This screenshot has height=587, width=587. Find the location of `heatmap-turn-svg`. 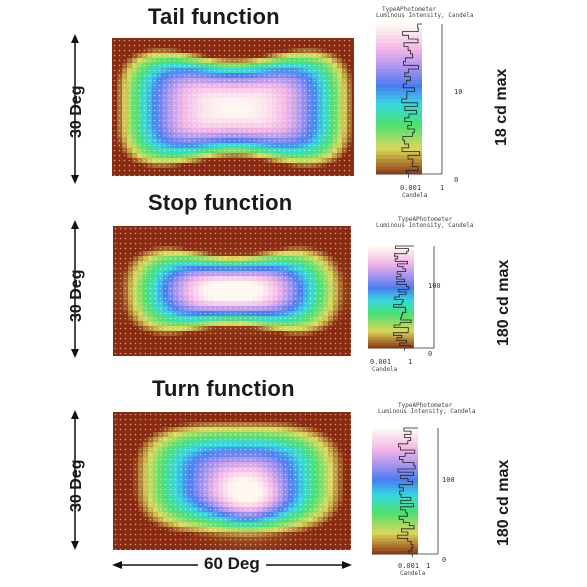

heatmap-turn-svg is located at coordinates (232, 481).